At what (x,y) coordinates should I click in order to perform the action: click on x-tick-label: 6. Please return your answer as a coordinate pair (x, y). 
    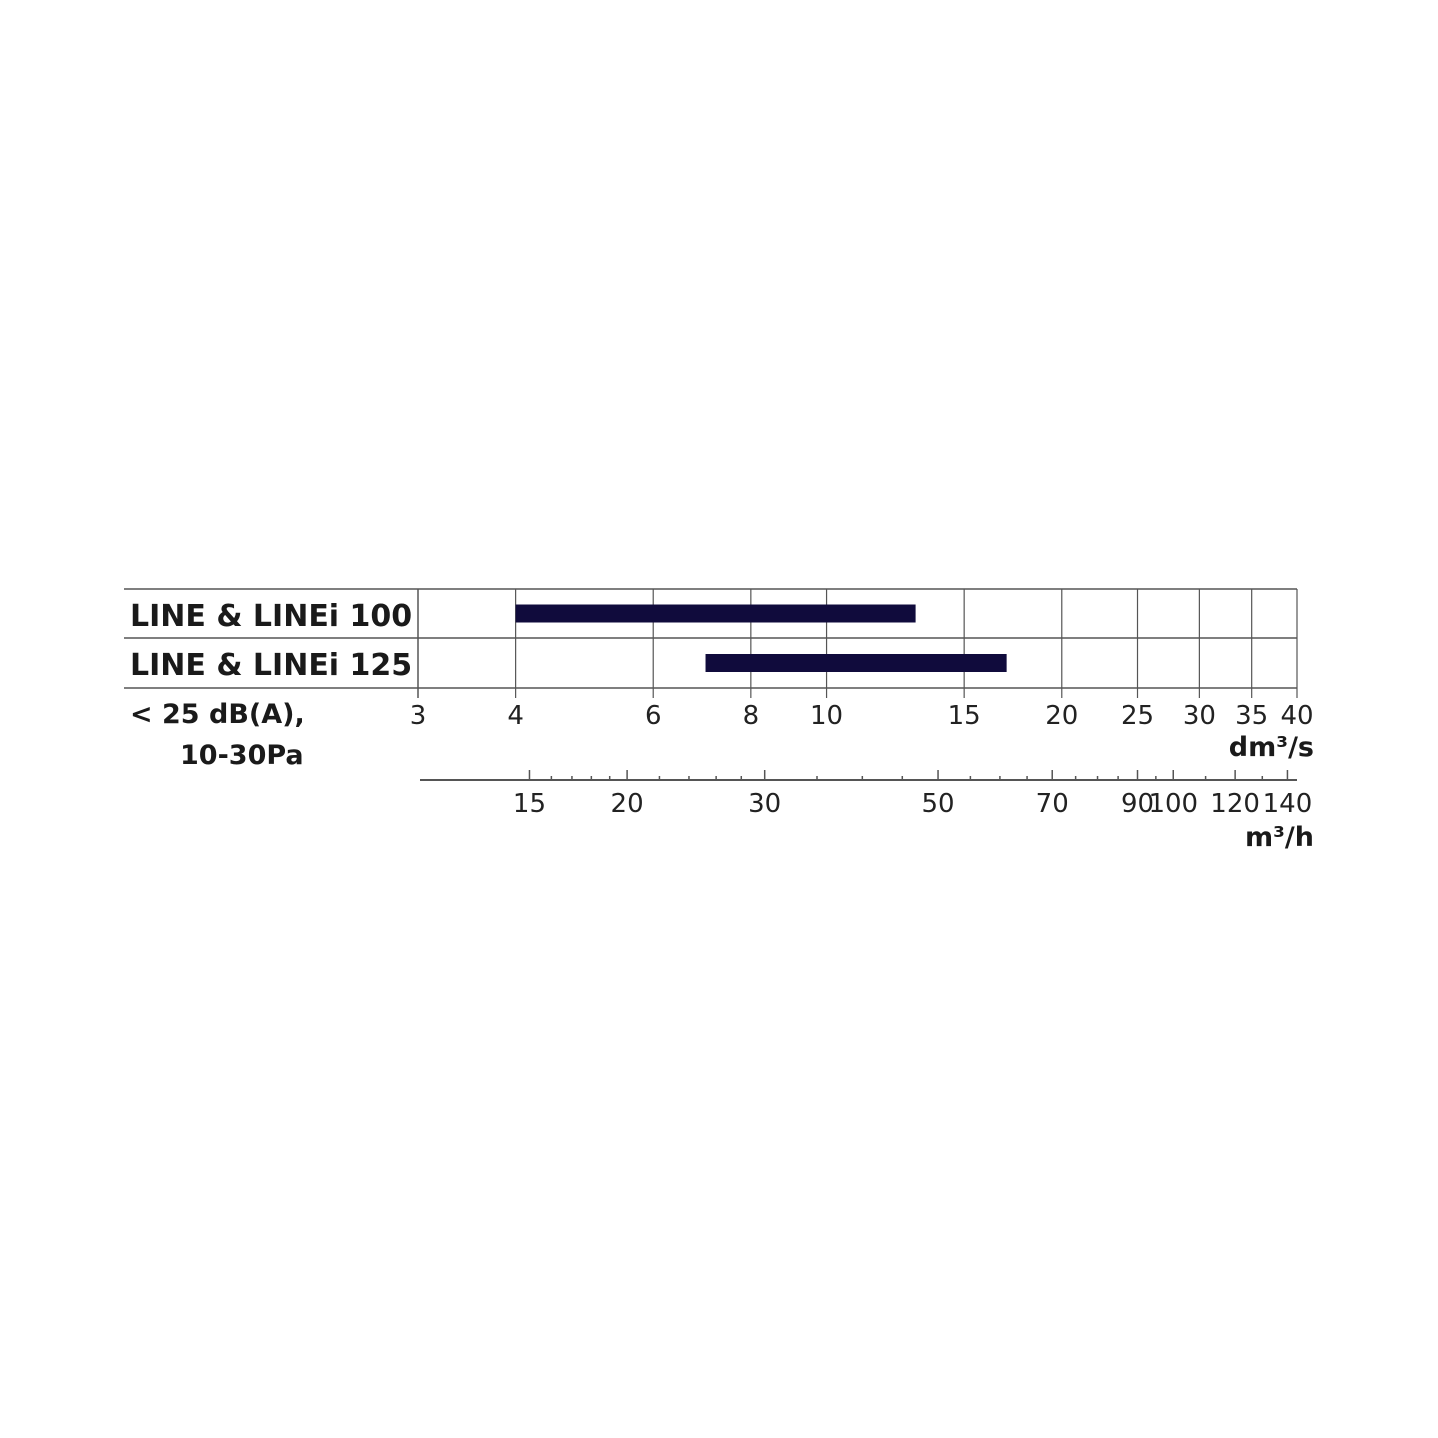
    Looking at the image, I should click on (653, 716).